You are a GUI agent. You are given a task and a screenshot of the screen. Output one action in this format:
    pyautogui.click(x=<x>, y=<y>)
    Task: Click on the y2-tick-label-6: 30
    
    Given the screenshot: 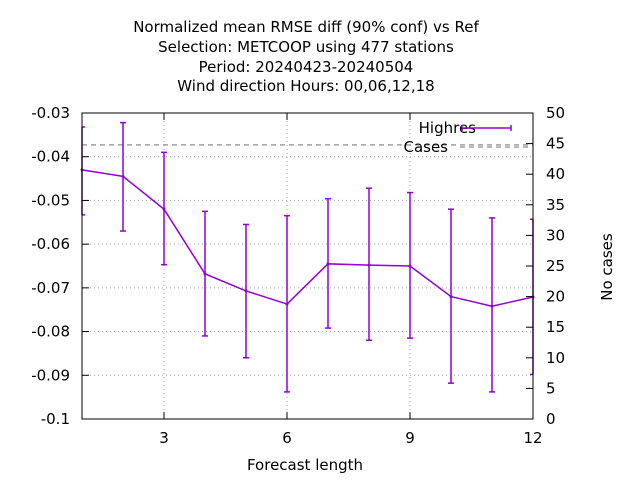 What is the action you would take?
    pyautogui.click(x=555, y=235)
    